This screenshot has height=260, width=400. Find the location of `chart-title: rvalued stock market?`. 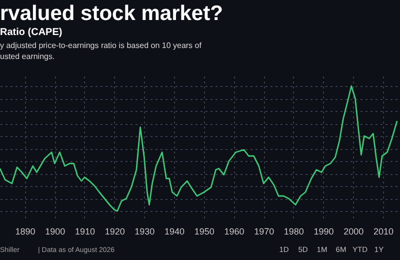

chart-title: rvalued stock market? is located at coordinates (111, 13).